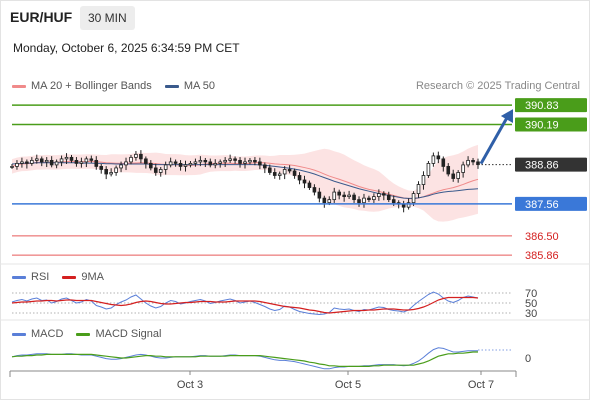  What do you see at coordinates (83, 334) in the screenshot?
I see `legend-macd-signal-swatch` at bounding box center [83, 334].